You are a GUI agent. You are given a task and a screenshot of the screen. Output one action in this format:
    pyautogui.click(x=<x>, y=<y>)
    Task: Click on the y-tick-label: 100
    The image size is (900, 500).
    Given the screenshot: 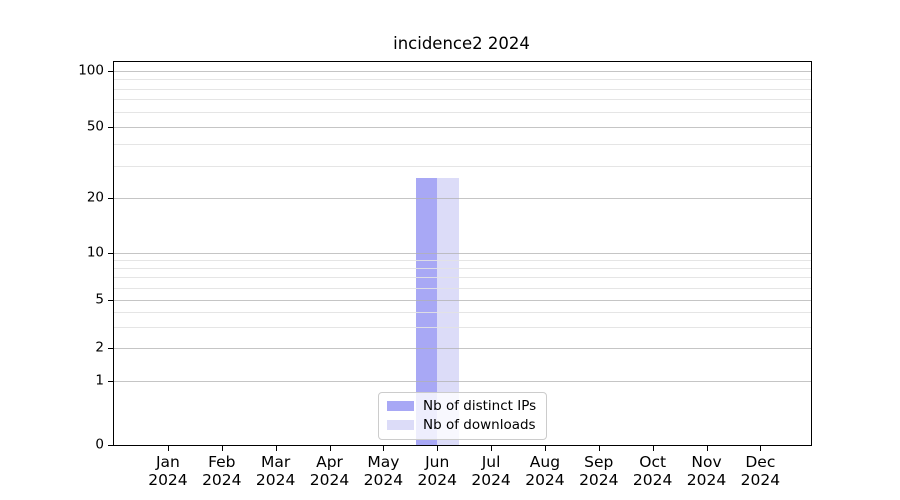 What is the action you would take?
    pyautogui.click(x=91, y=70)
    